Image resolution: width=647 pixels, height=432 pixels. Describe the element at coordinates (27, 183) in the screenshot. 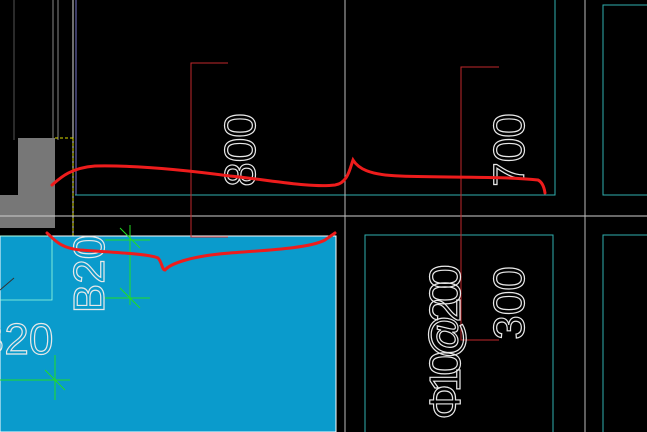

I see `column` at that location.